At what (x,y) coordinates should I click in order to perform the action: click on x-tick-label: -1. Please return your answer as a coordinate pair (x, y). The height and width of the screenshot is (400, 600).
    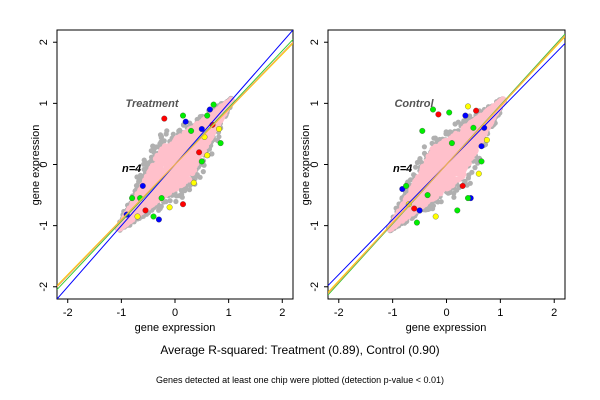
    Looking at the image, I should click on (121, 313).